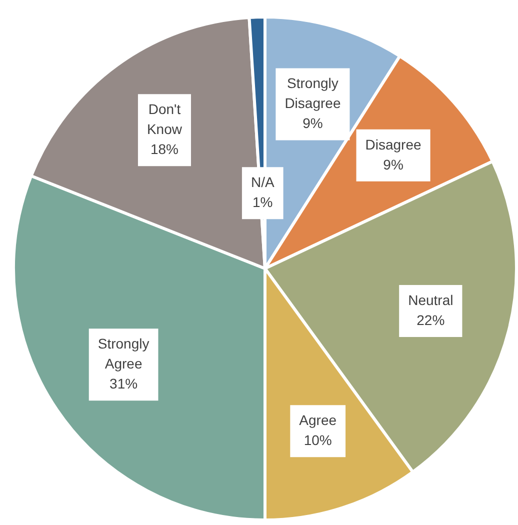  I want to click on slice-label: Don't Know, so click(164, 119).